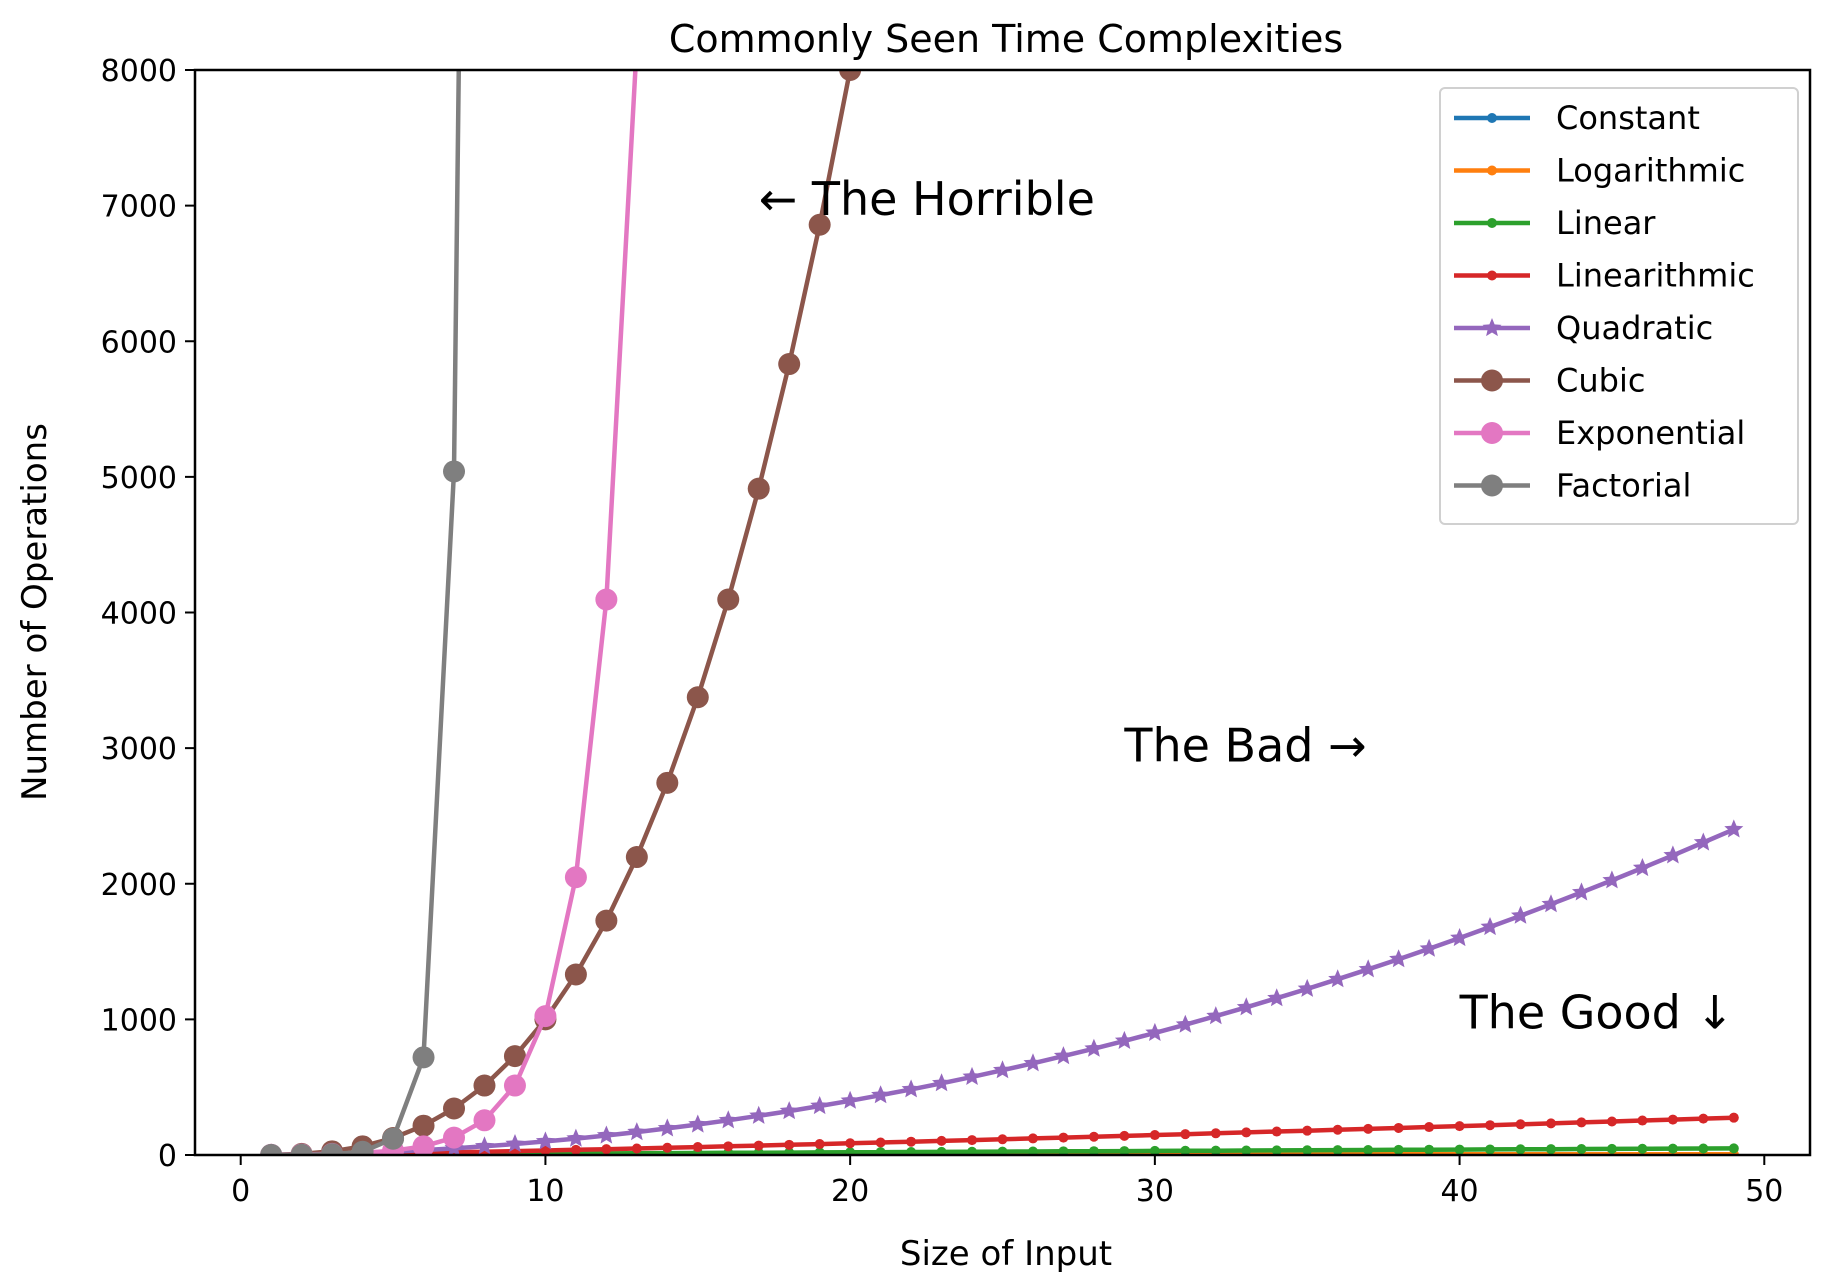  I want to click on x-tick-label: 20, so click(850, 1191).